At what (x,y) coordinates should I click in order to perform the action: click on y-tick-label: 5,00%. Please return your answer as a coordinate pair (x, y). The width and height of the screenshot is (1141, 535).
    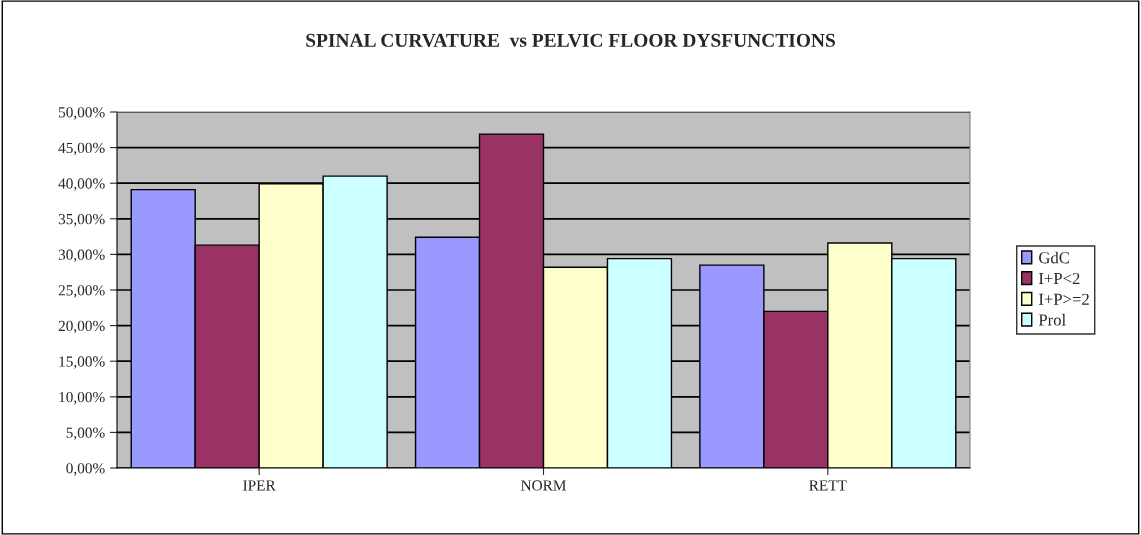
    Looking at the image, I should click on (85, 434).